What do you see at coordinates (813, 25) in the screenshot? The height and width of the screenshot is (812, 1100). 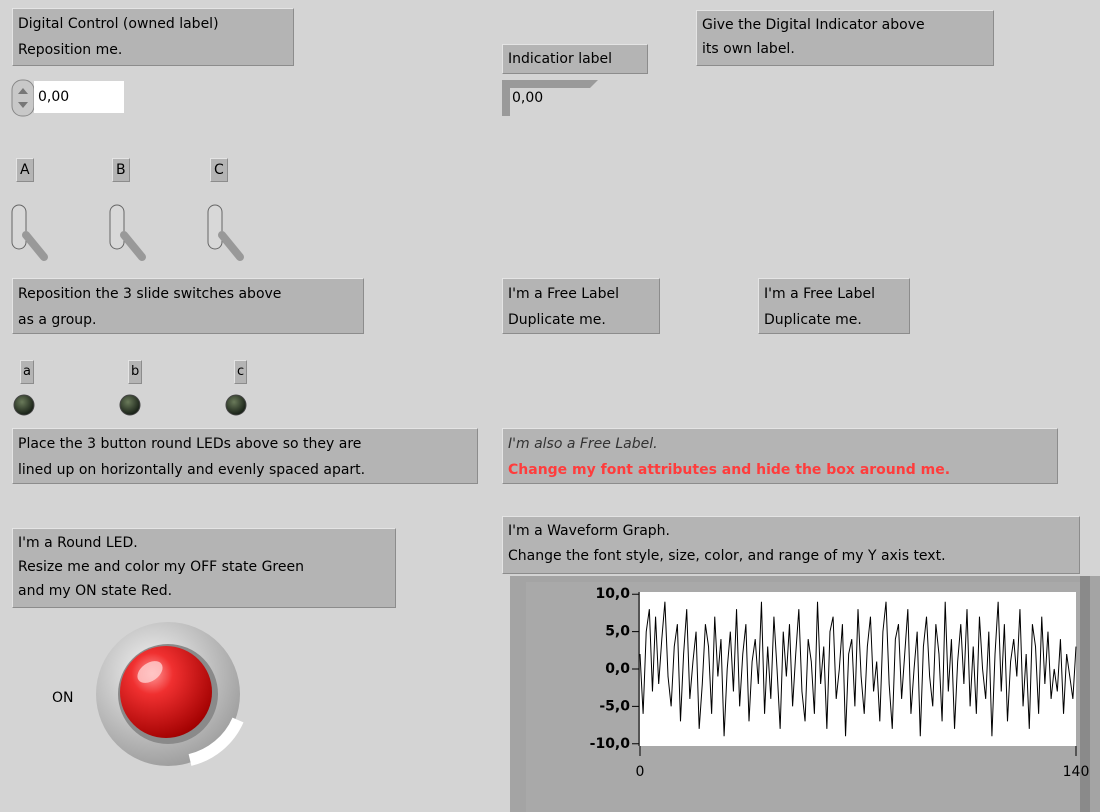 I see `label-line: Give the Digital Indicator above` at bounding box center [813, 25].